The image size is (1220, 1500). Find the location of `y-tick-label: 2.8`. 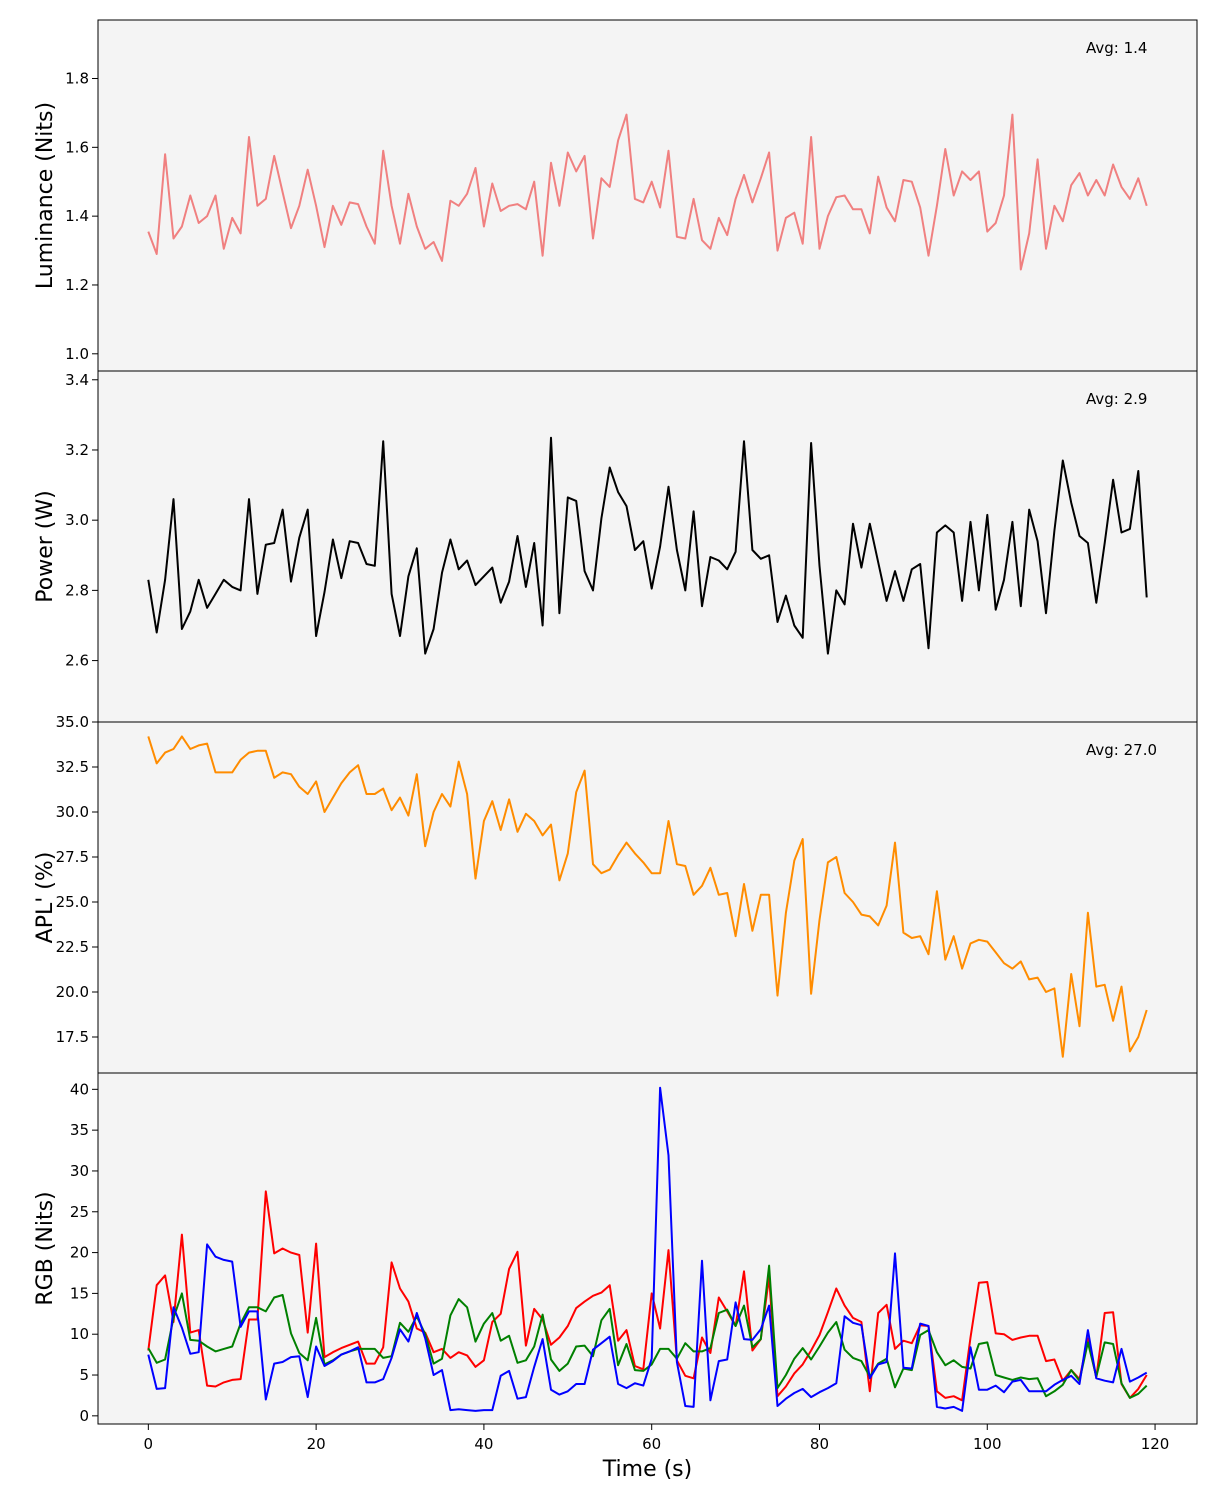

y-tick-label: 2.8 is located at coordinates (77, 590).